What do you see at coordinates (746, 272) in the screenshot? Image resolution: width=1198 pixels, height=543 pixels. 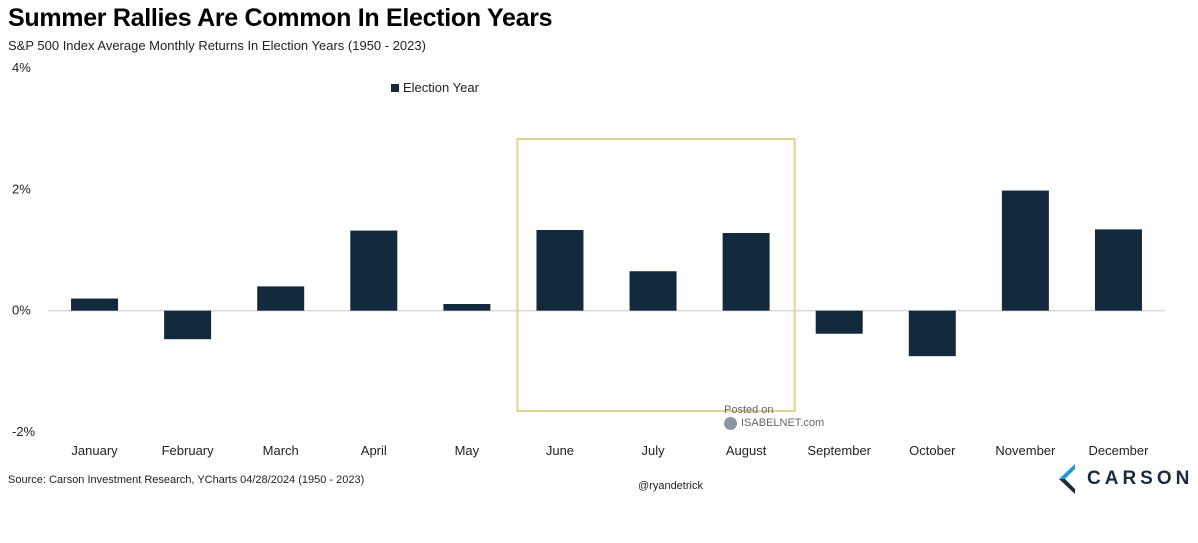 I see `bar-august` at bounding box center [746, 272].